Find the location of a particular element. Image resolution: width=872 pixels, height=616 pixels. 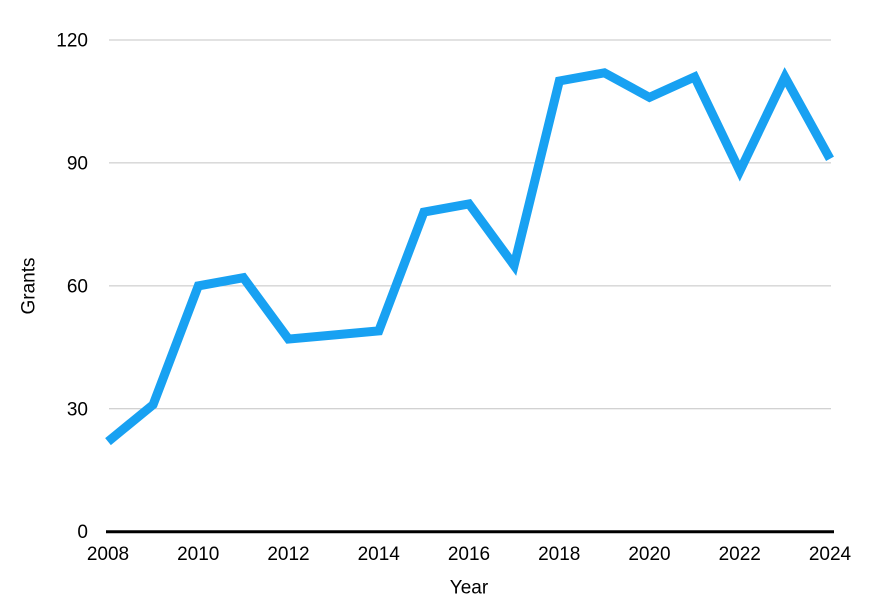

x-tick-label-2014: 2014 is located at coordinates (379, 554).